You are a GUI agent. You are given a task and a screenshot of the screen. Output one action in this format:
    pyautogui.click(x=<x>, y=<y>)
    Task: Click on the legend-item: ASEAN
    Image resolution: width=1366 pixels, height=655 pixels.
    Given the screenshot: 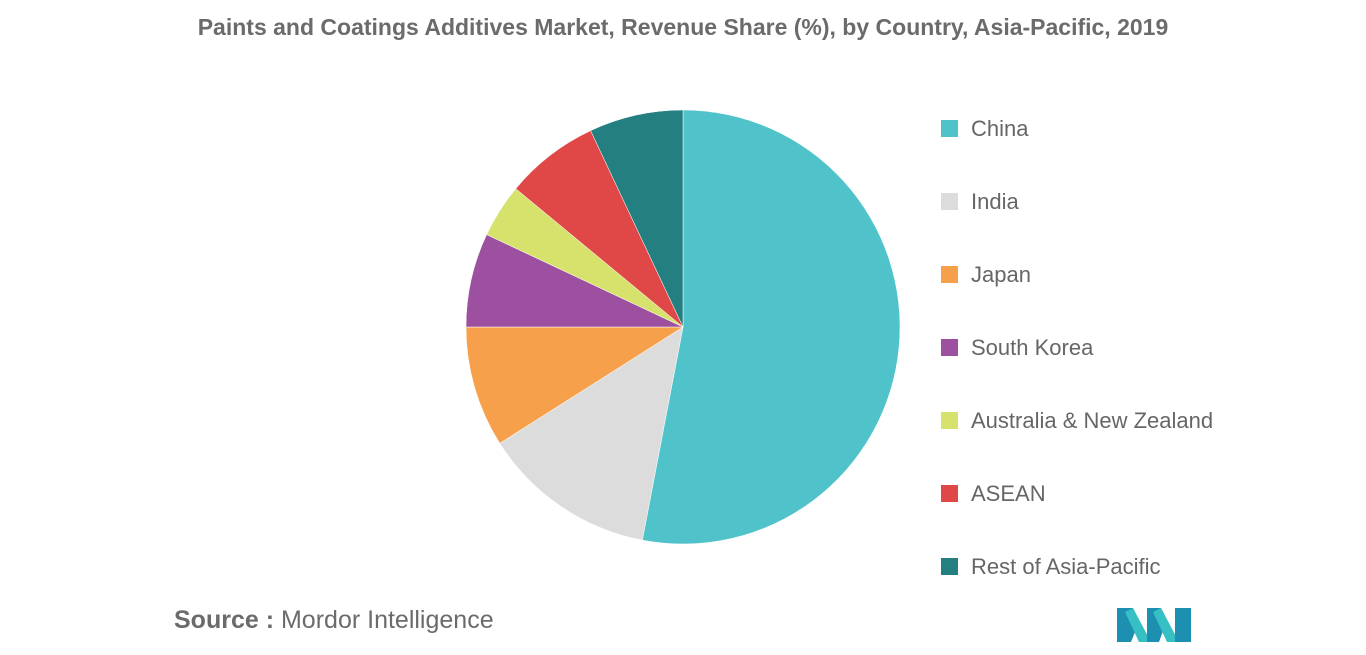 What is the action you would take?
    pyautogui.click(x=1077, y=493)
    